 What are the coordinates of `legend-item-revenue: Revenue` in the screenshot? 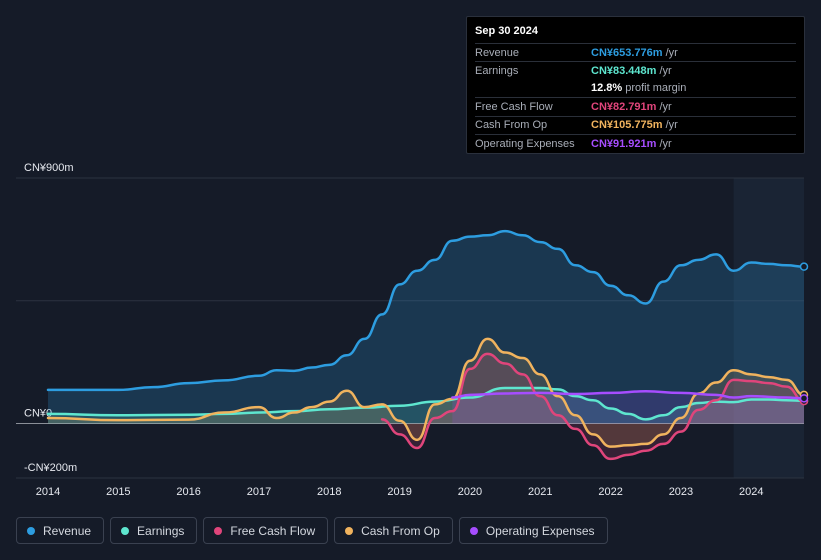 It's located at (60, 530).